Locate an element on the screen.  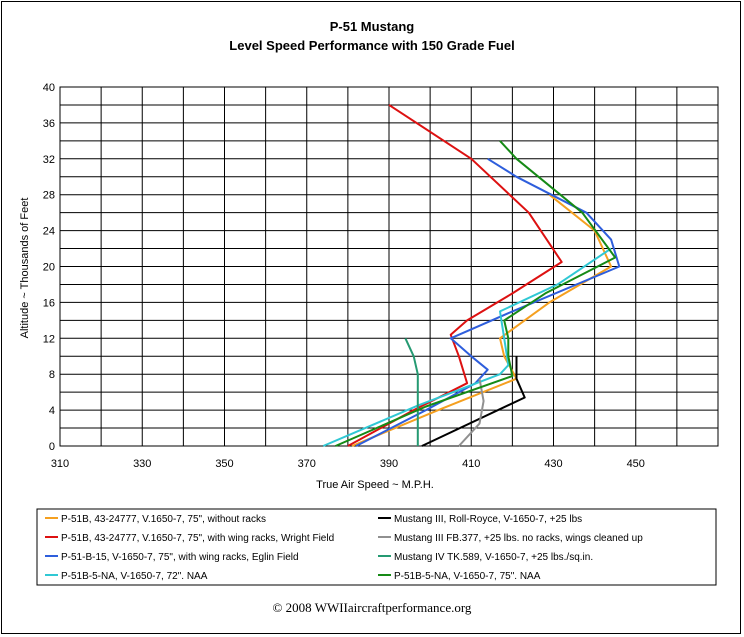
x-tick-label: 310 is located at coordinates (60, 464).